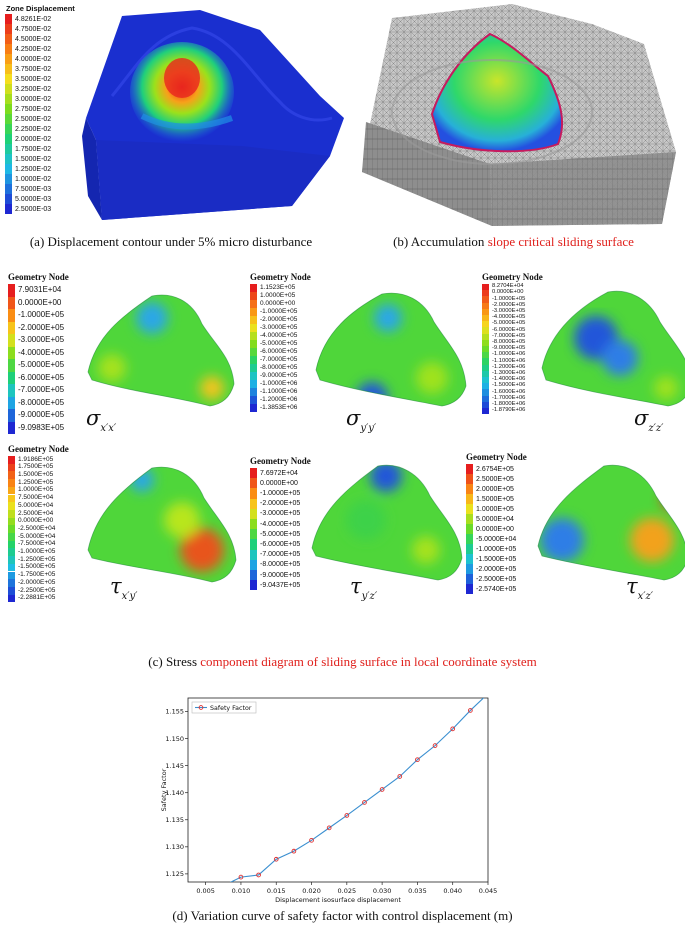 The image size is (685, 929). What do you see at coordinates (37, 575) in the screenshot?
I see `legend-label: -1.7500E+05` at bounding box center [37, 575].